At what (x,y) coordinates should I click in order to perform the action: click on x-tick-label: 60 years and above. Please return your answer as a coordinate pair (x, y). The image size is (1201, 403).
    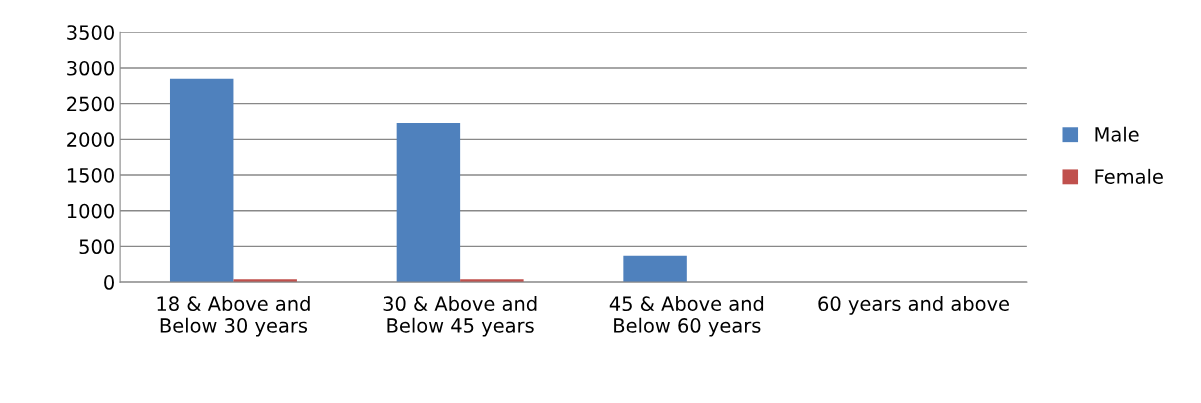
    Looking at the image, I should click on (913, 305).